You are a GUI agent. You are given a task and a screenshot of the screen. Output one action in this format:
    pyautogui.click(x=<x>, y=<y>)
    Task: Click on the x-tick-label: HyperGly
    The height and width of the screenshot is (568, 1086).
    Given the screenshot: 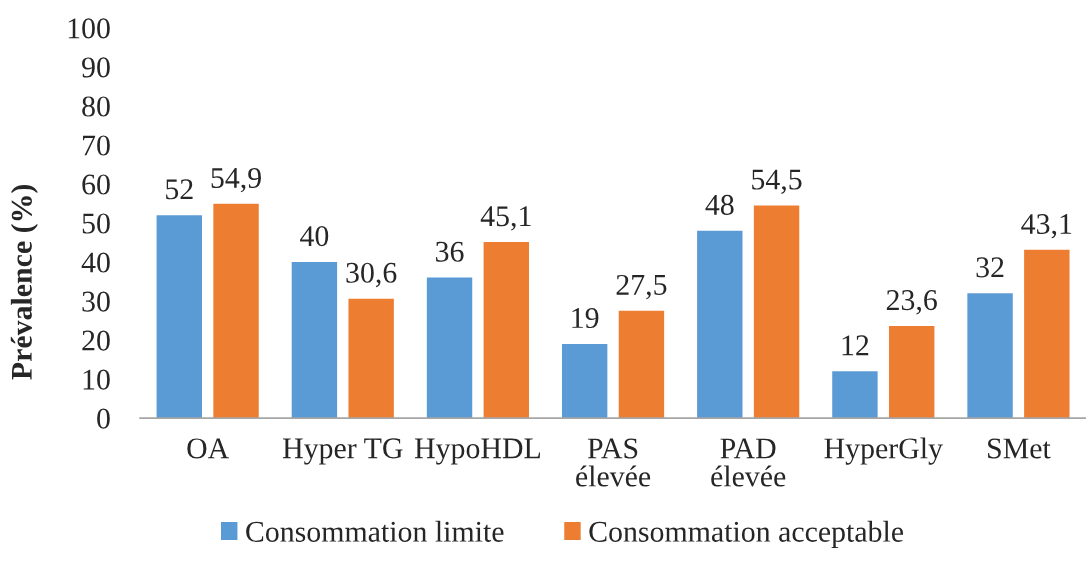 What is the action you would take?
    pyautogui.click(x=883, y=451)
    